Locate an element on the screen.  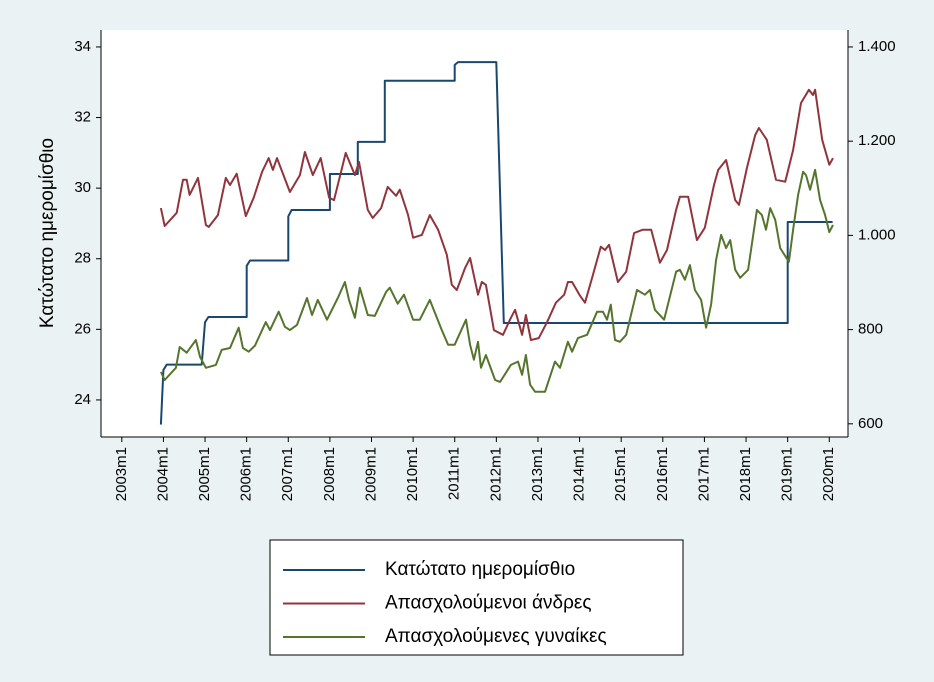
x-tick-label: 2017m1 is located at coordinates (703, 474).